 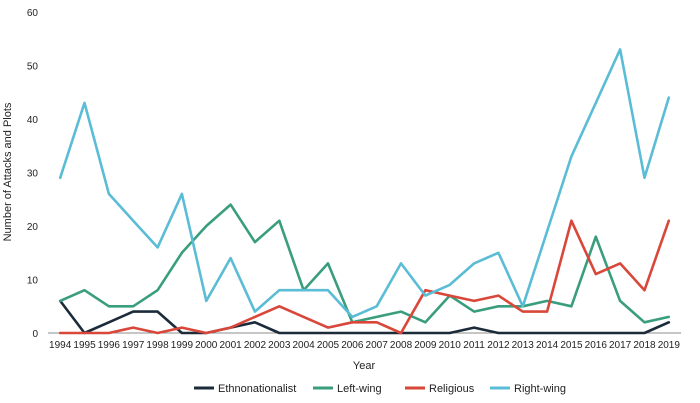 I want to click on x-tick-label: 2003, so click(x=279, y=345).